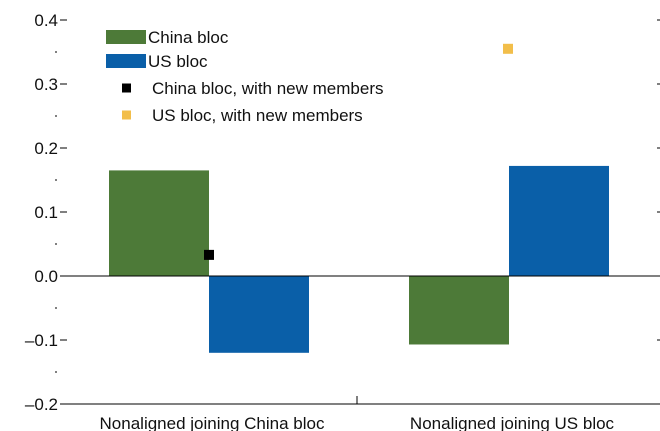  What do you see at coordinates (257, 115) in the screenshot?
I see `legend-label-us-new: US bloc, with new members` at bounding box center [257, 115].